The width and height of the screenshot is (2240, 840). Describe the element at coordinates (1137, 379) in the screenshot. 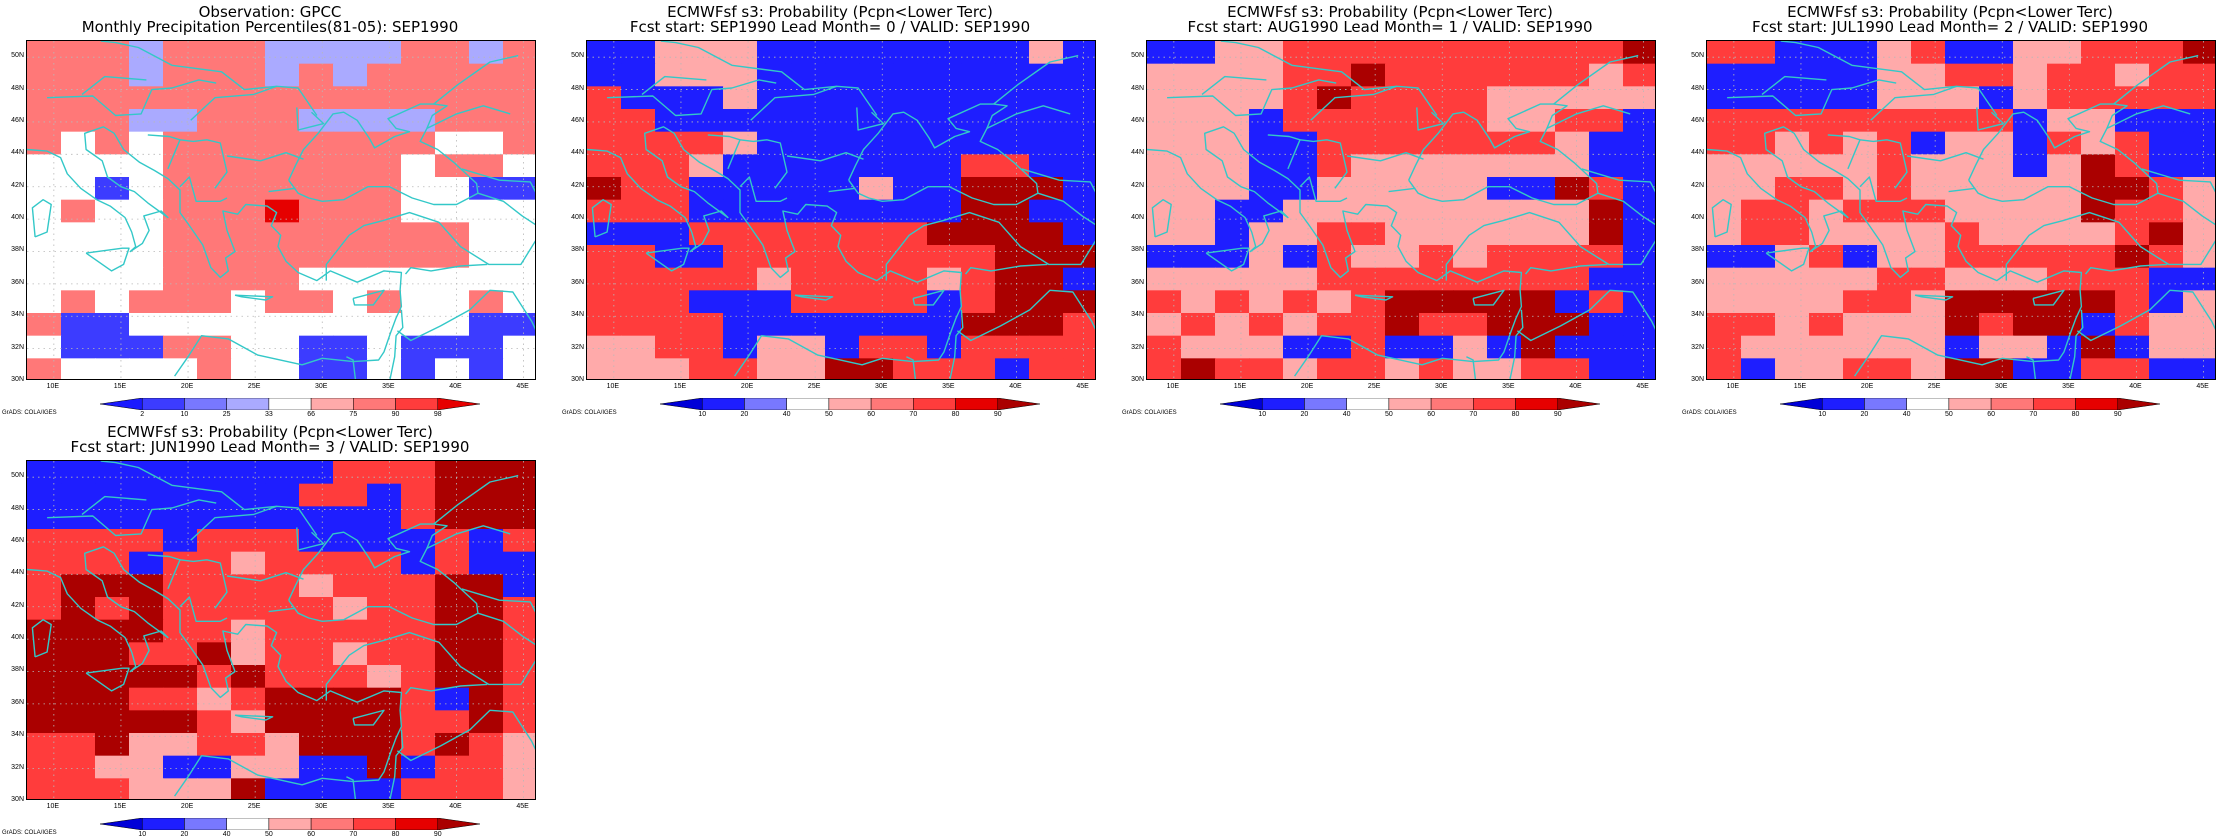

I see `latitude-label: 30N` at that location.